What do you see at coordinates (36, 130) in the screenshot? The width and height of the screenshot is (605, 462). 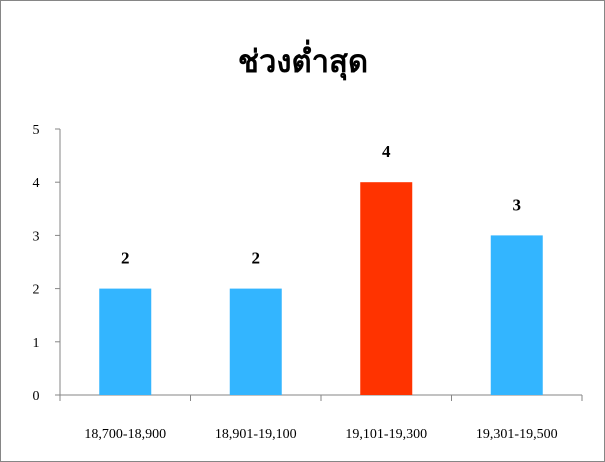 I see `y-tick-label: 5` at bounding box center [36, 130].